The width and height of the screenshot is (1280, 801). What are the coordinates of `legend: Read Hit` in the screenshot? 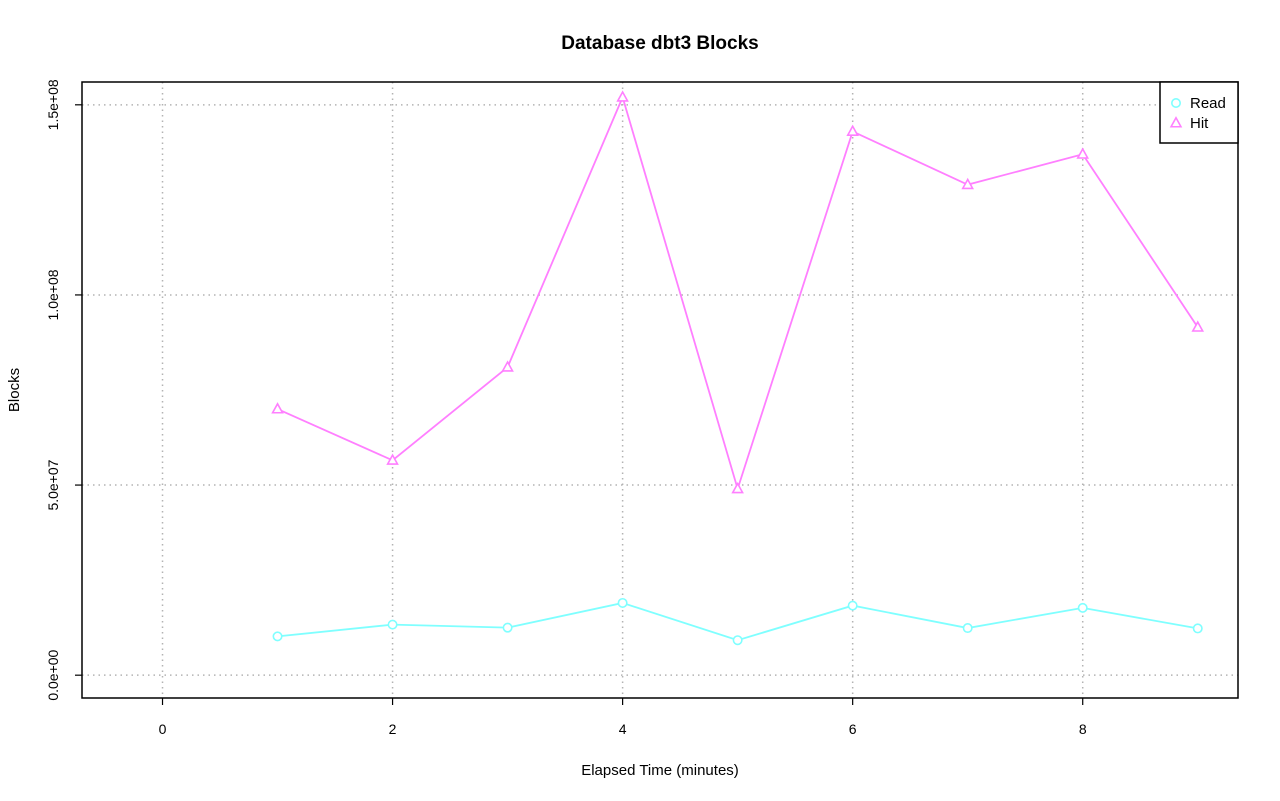 It's located at (1199, 112).